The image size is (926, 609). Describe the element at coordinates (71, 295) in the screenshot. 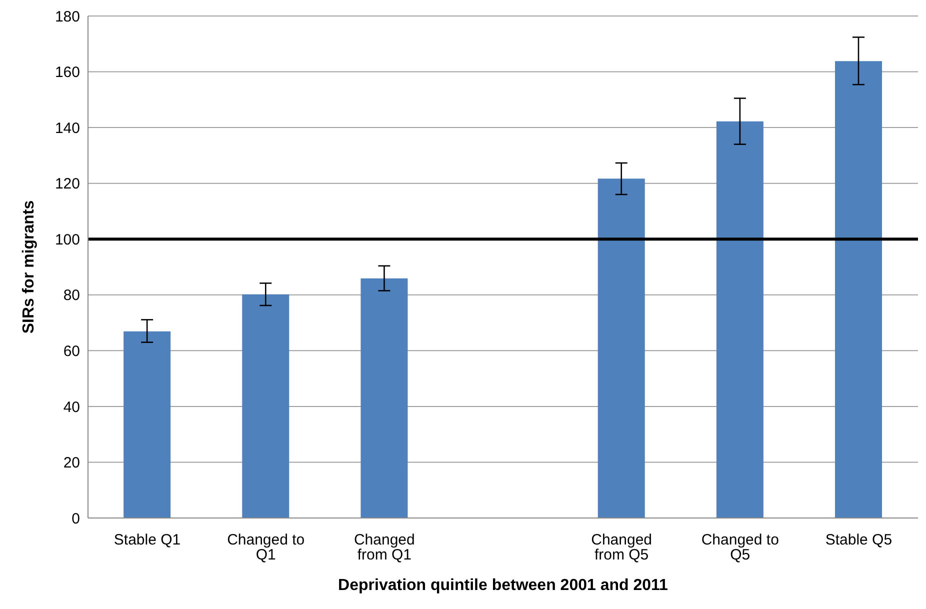

I see `y-tick-label: 80` at that location.